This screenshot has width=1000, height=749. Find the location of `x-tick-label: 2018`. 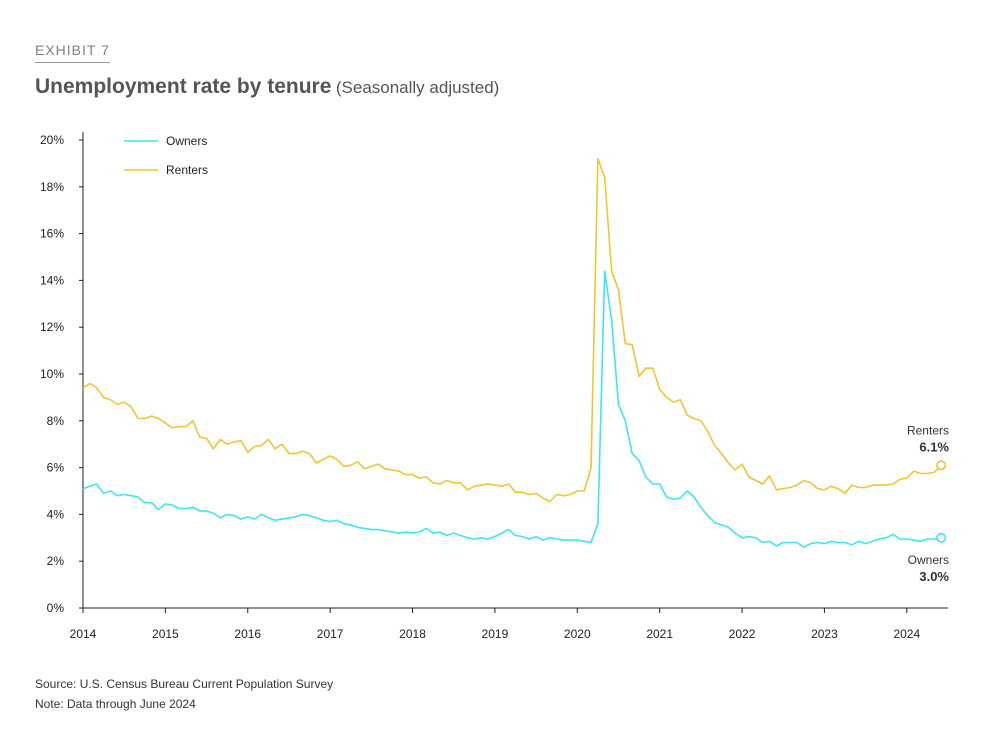

x-tick-label: 2018 is located at coordinates (412, 634).